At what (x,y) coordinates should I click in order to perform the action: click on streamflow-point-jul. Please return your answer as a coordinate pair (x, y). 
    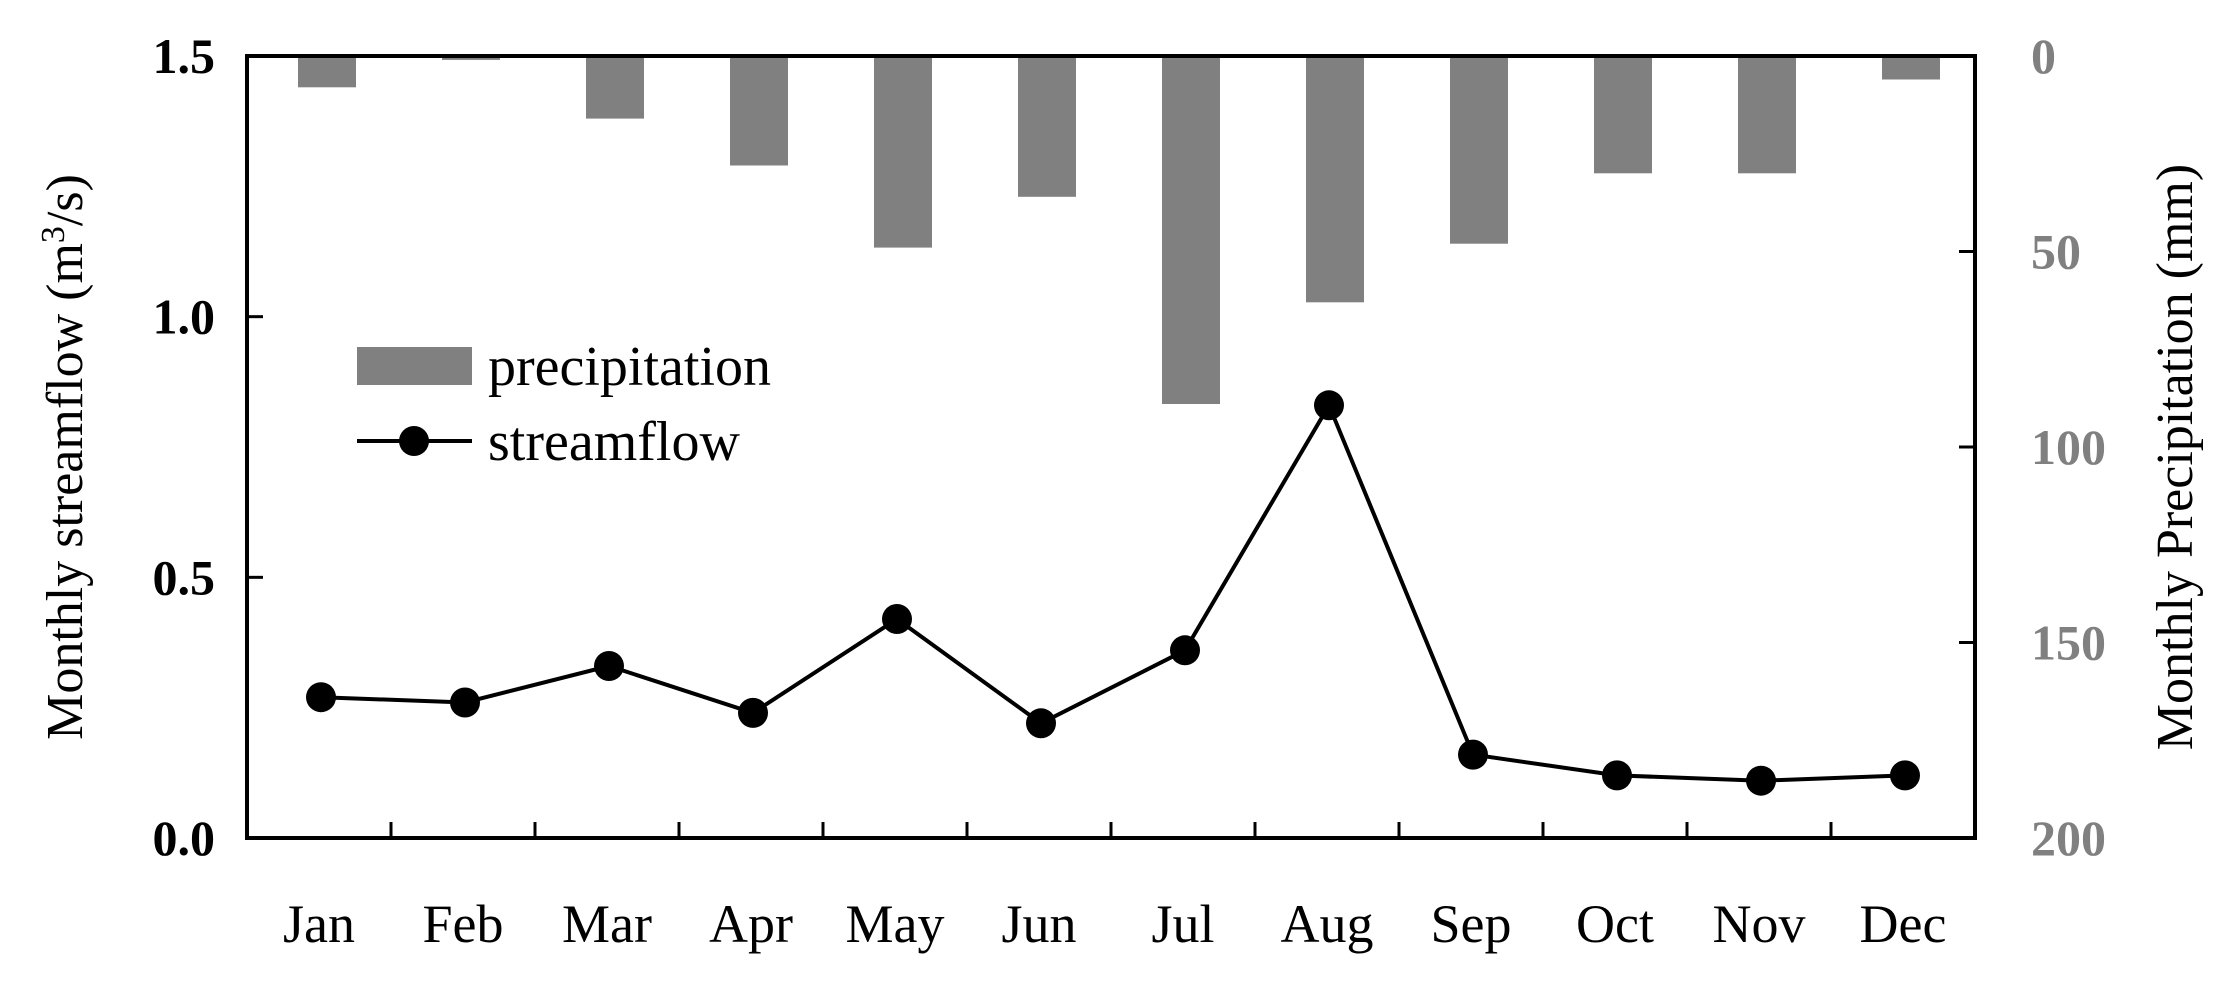
    Looking at the image, I should click on (1185, 650).